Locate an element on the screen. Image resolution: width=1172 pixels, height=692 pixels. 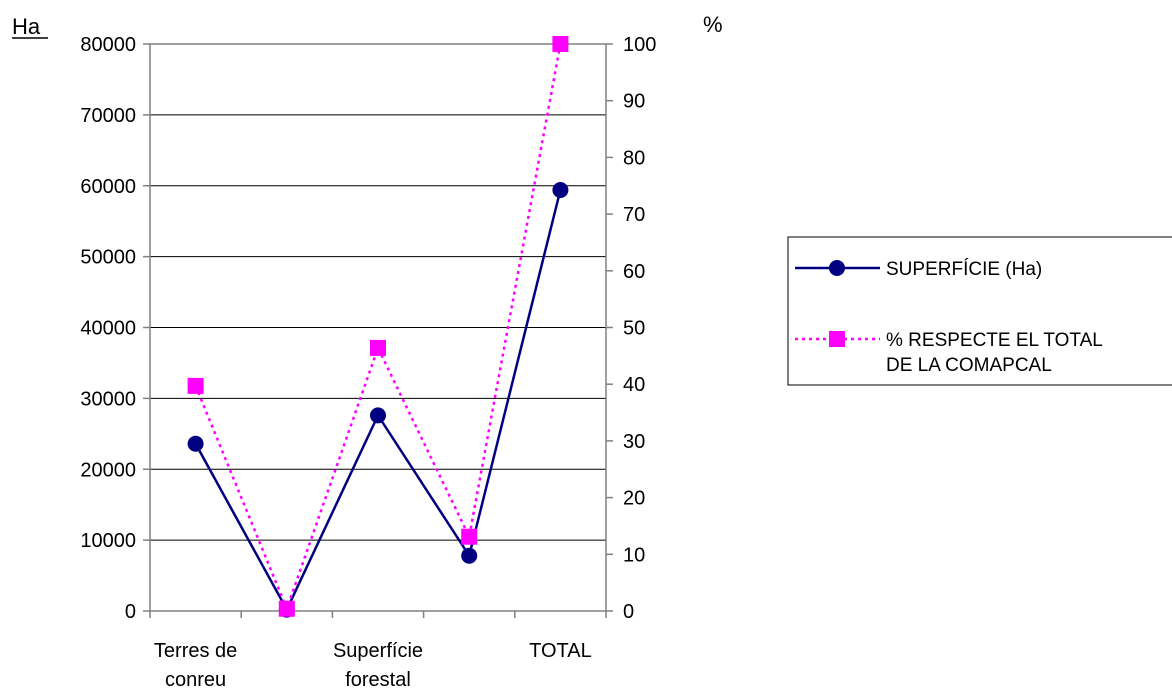
right-tick-label: 70 is located at coordinates (634, 215).